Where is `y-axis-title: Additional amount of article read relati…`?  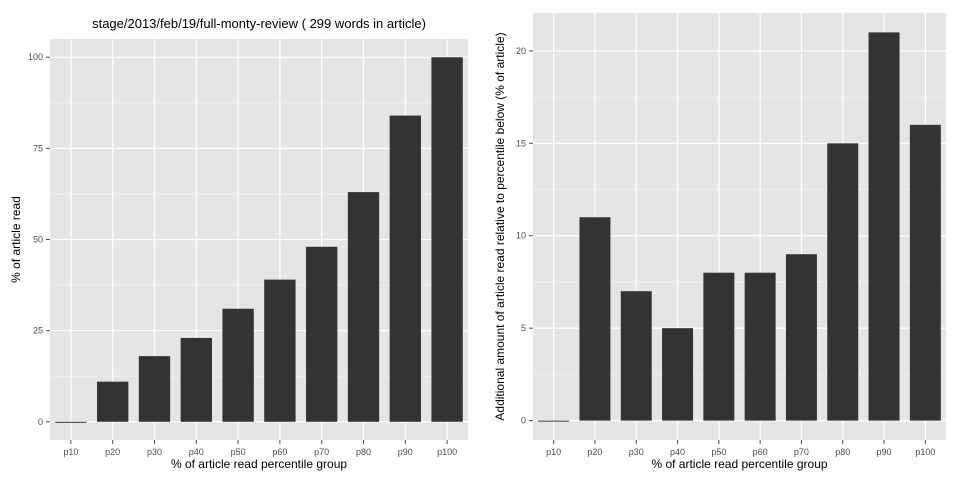 y-axis-title: Additional amount of article read relati… is located at coordinates (500, 226).